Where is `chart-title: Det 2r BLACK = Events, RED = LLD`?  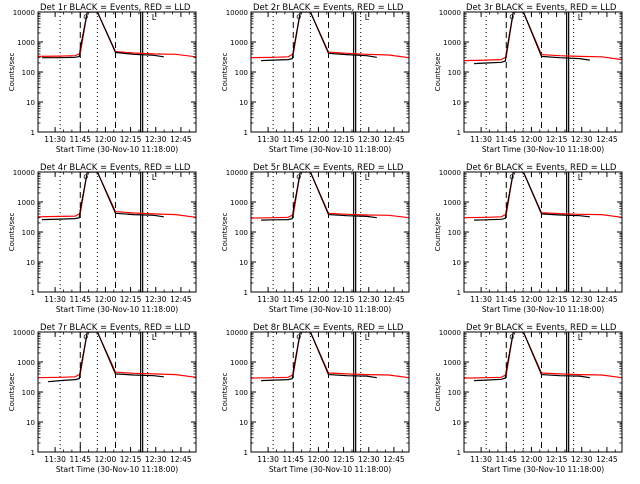 chart-title: Det 2r BLACK = Events, RED = LLD is located at coordinates (328, 8).